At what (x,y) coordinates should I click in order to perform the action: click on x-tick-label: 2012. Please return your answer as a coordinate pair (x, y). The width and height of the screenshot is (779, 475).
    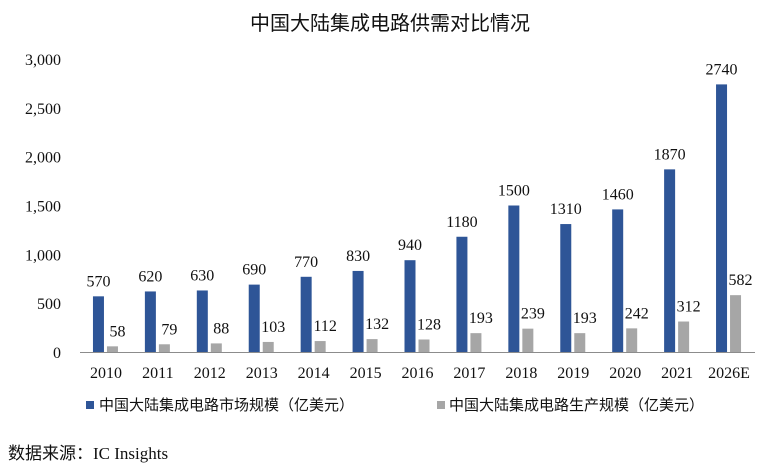
    Looking at the image, I should click on (210, 373).